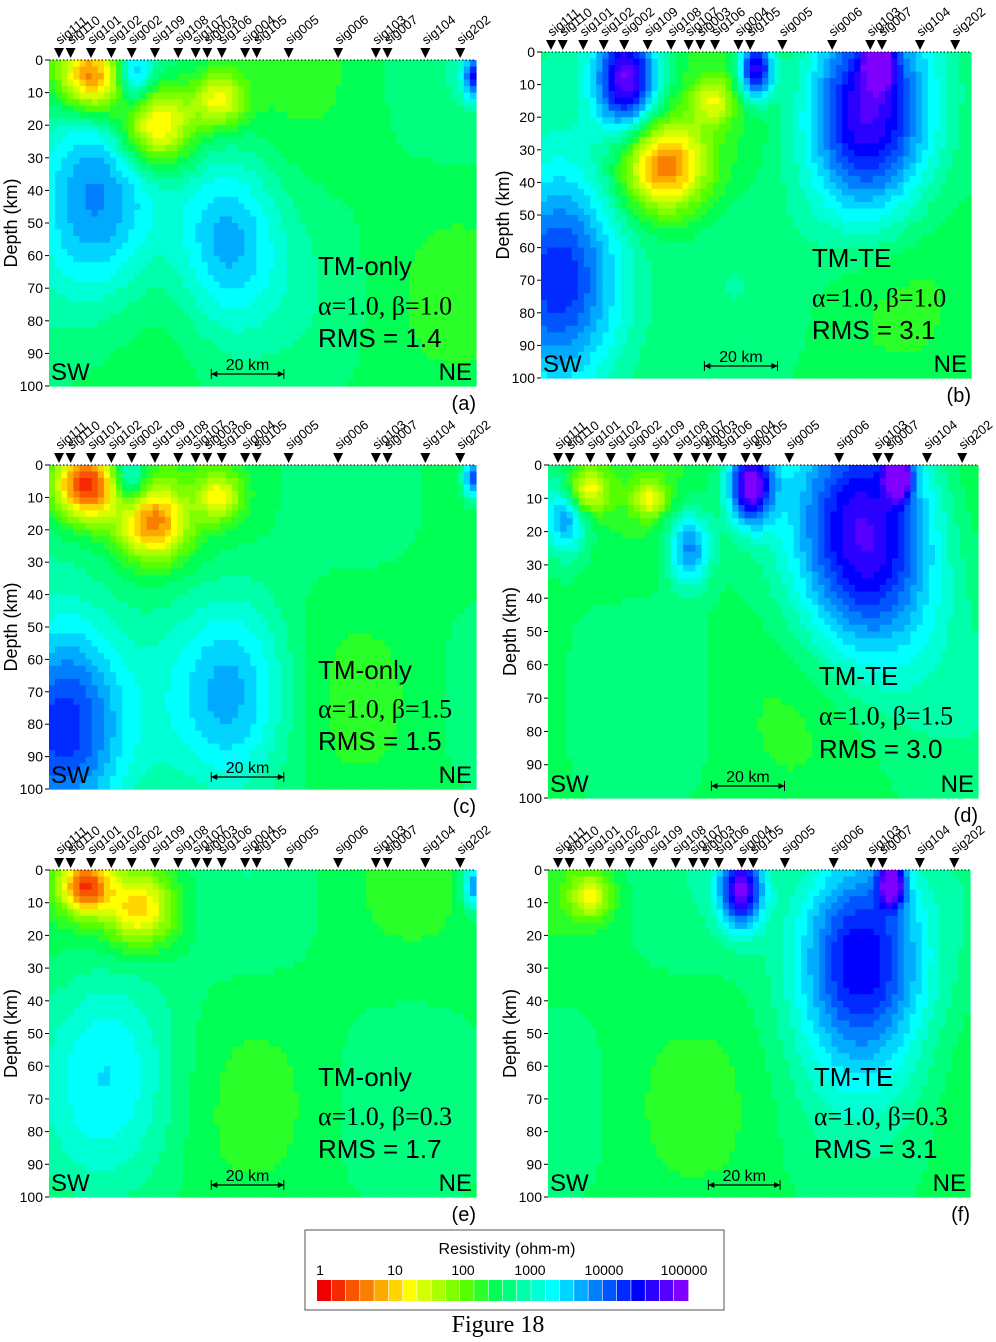  I want to click on sw-label: SW, so click(569, 784).